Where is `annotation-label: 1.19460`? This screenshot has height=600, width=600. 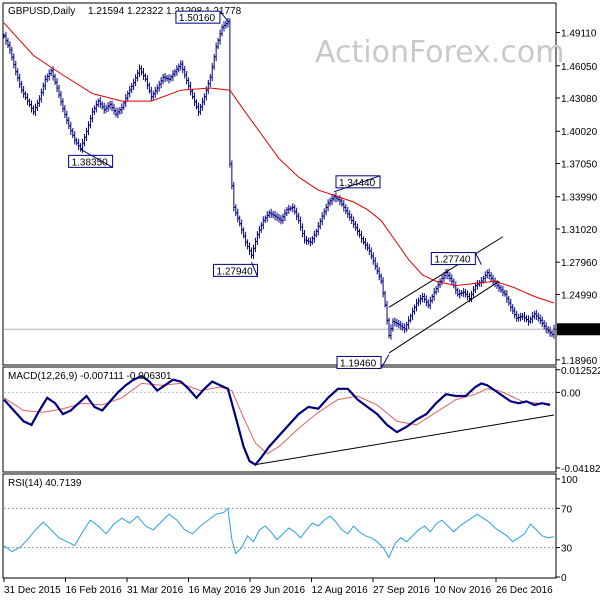 annotation-label: 1.19460 is located at coordinates (358, 363).